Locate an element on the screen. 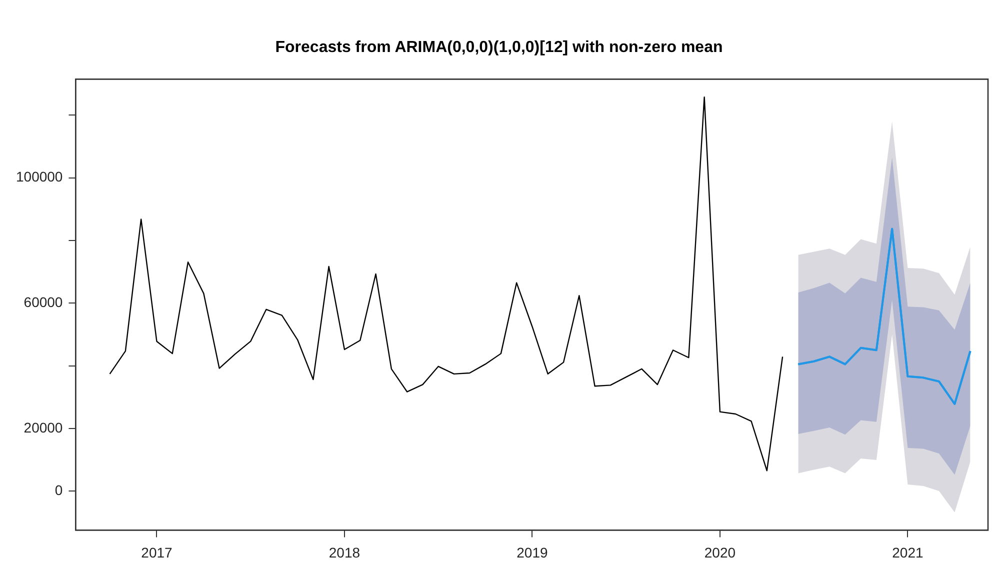  x-tick-label: 2017 is located at coordinates (157, 552).